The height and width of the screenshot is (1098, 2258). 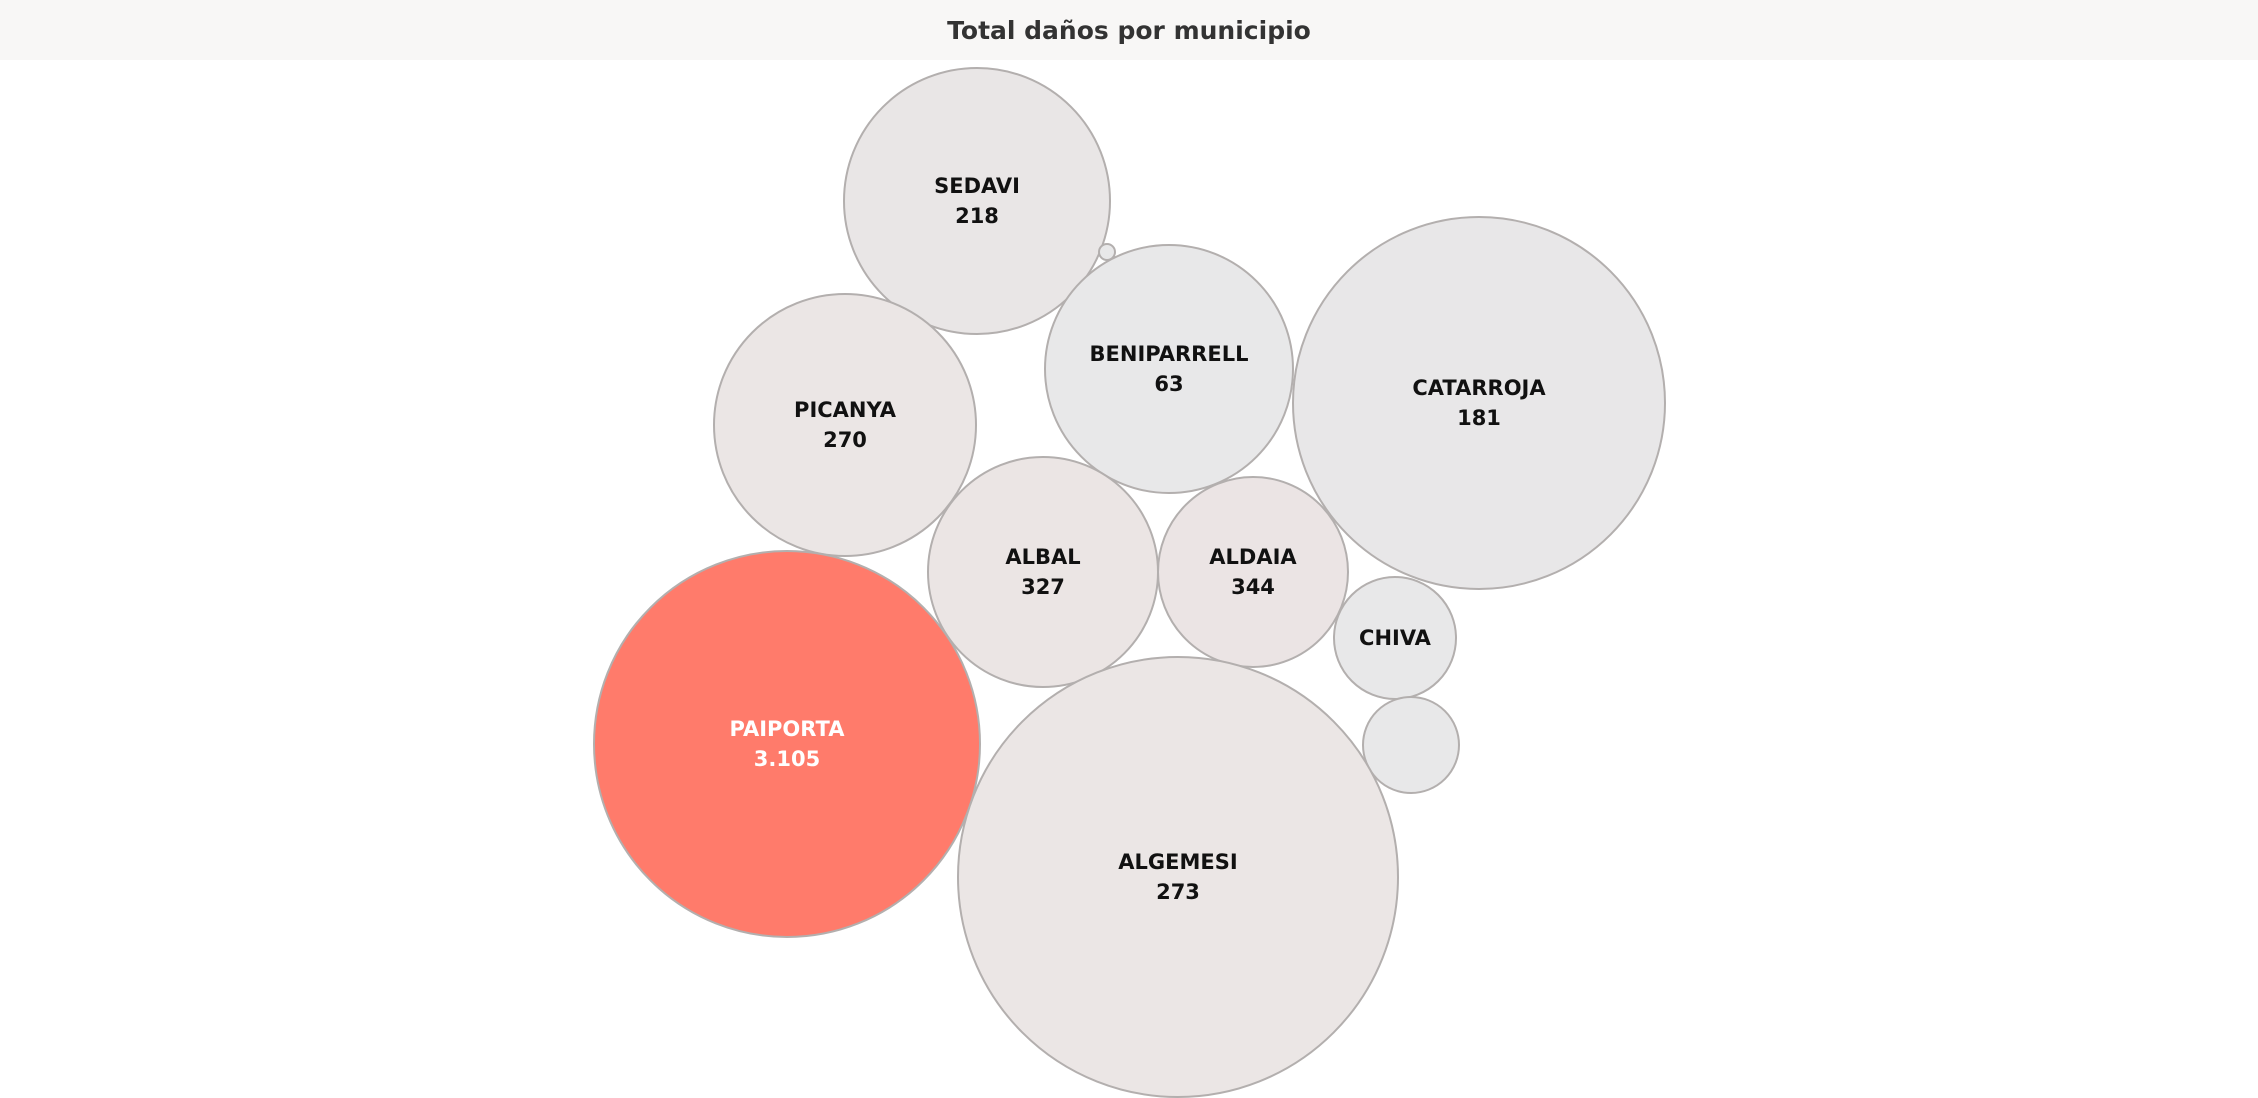 I want to click on bubble-aldaia, so click(x=1253, y=572).